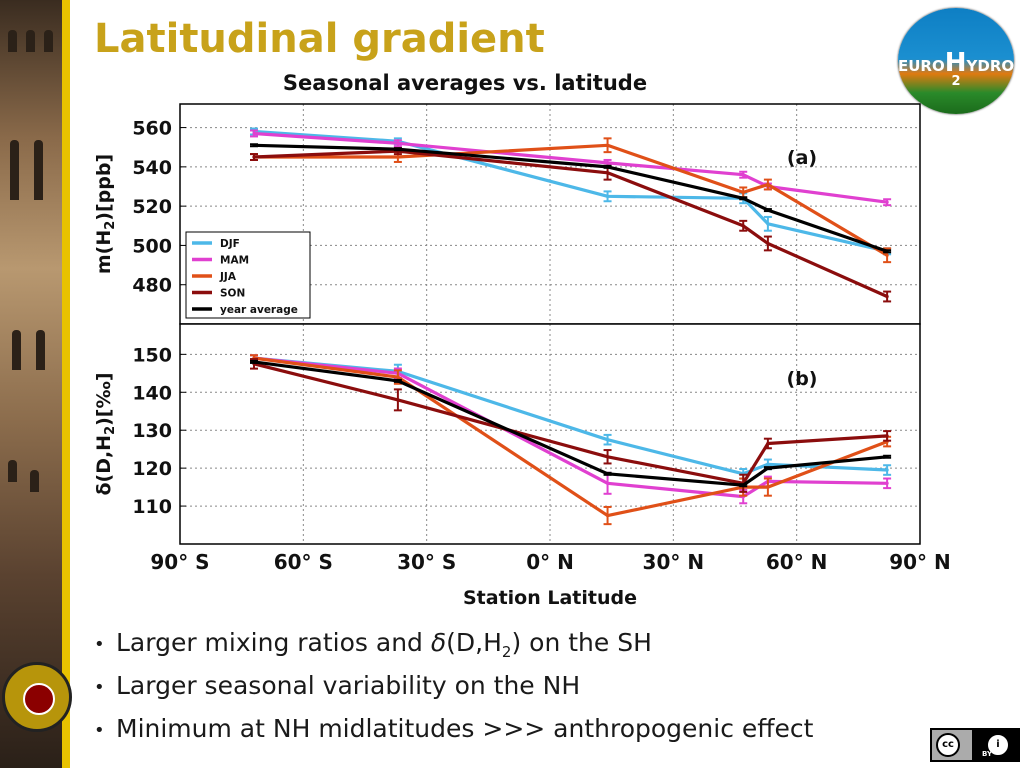  Describe the element at coordinates (152, 168) in the screenshot. I see `y-tick-label: 540` at that location.